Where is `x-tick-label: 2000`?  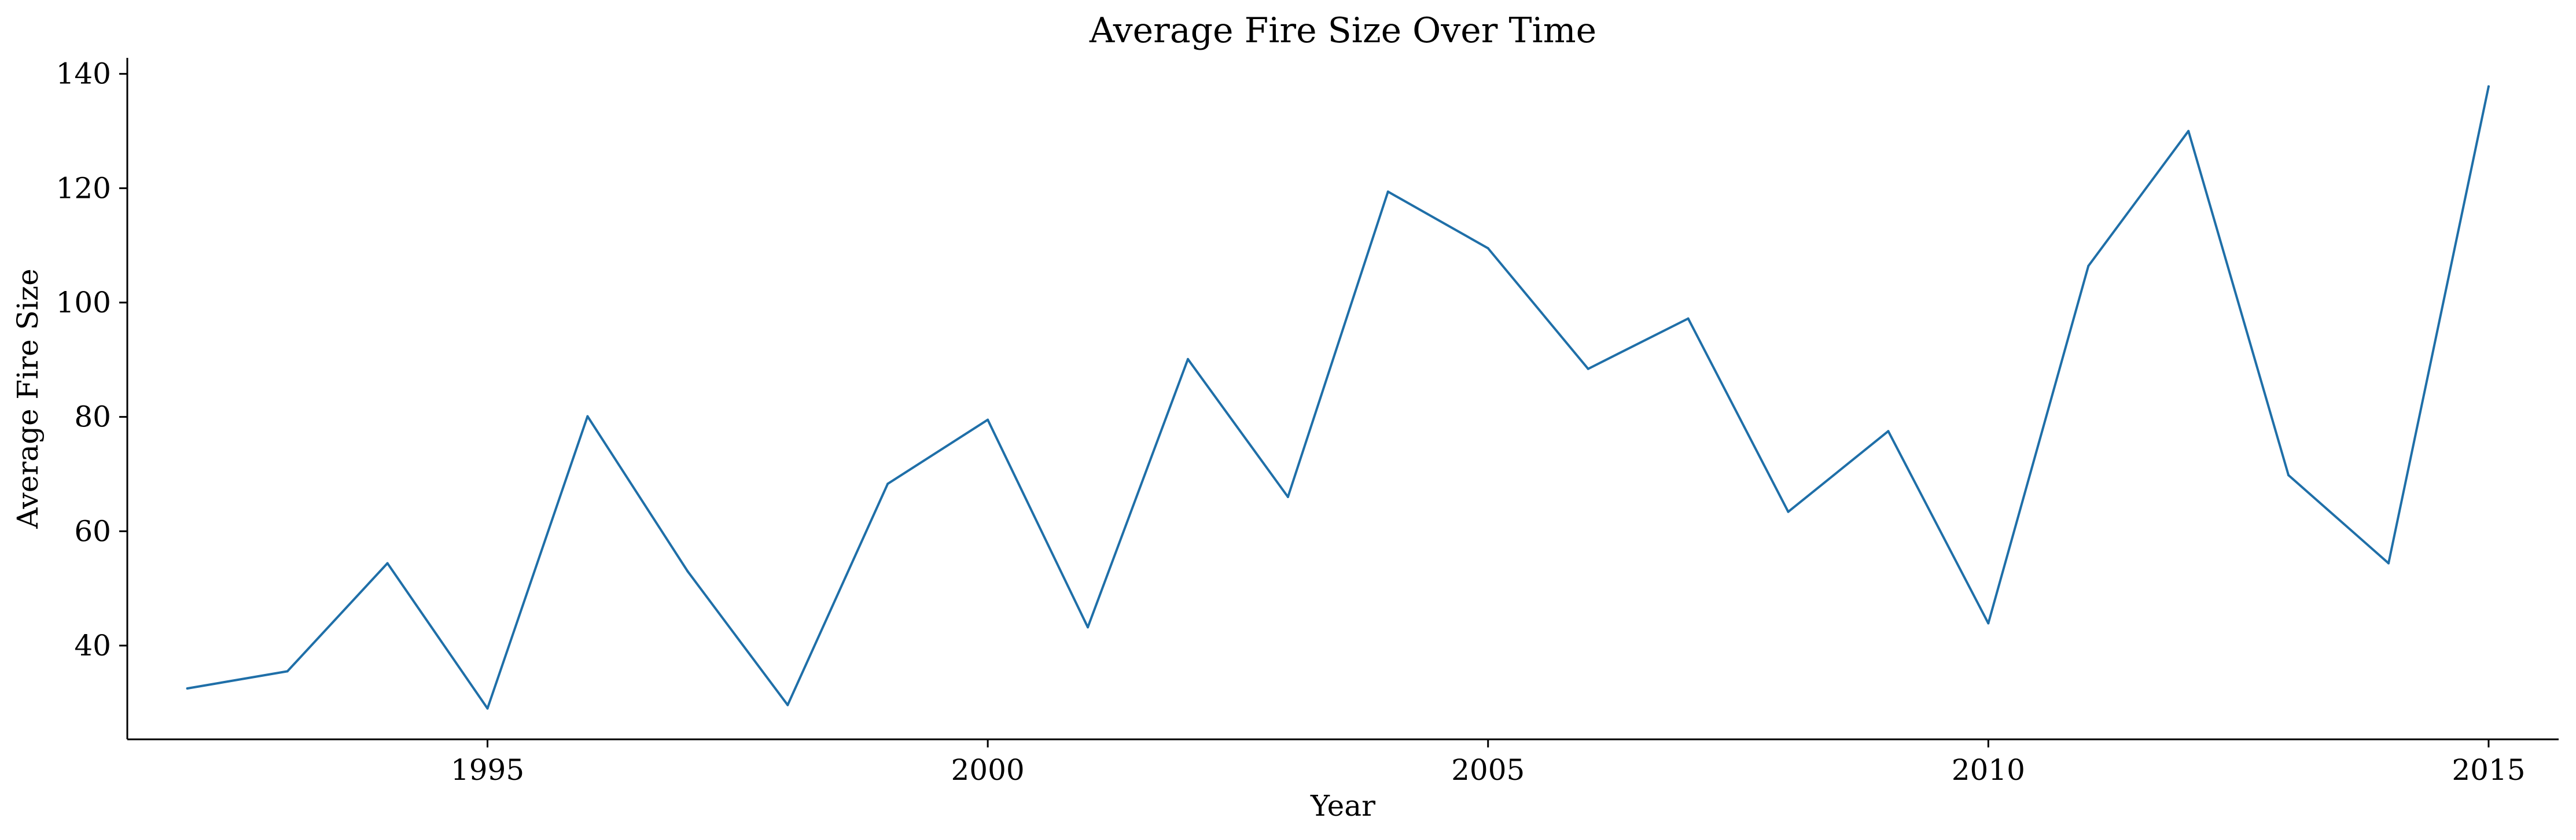
x-tick-label: 2000 is located at coordinates (988, 770).